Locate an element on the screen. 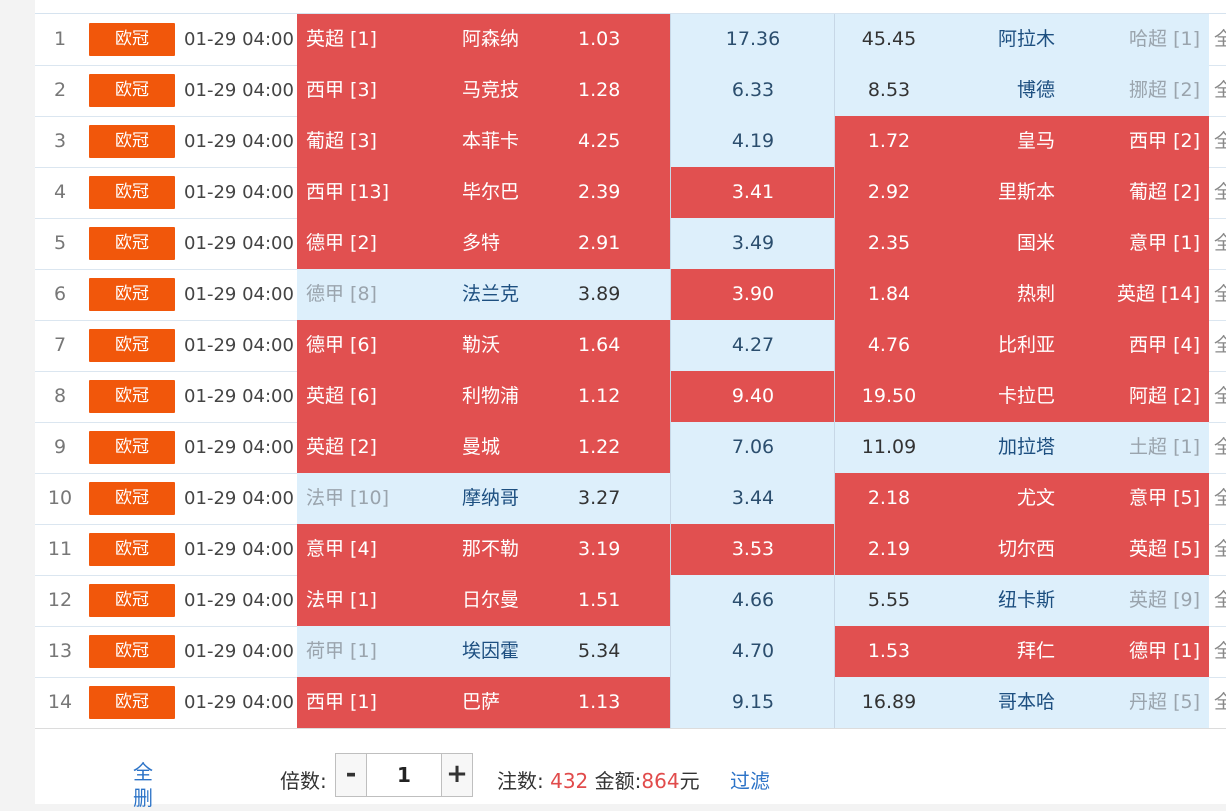 Image resolution: width=1226 pixels, height=811 pixels. away-win-option: 16.89 哥本哈 丹超 [5] is located at coordinates (1021, 702).